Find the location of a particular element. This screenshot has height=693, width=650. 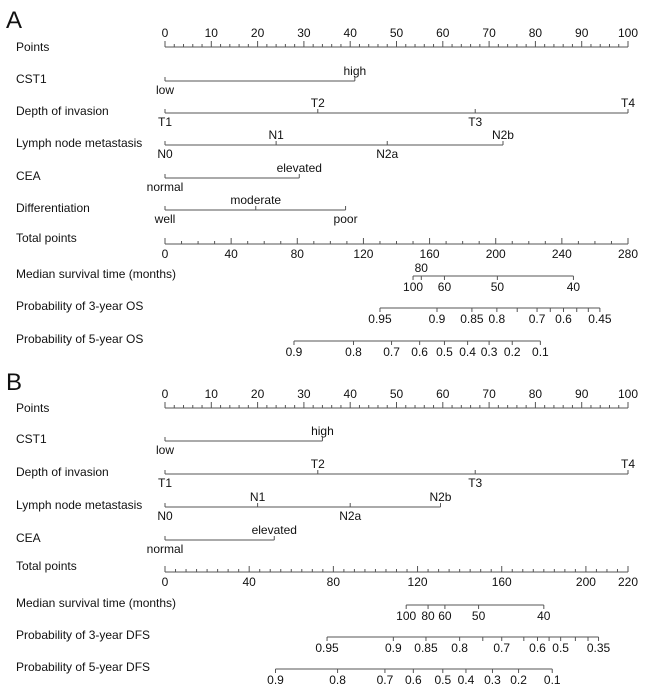

total-points-tick-label: 240 is located at coordinates (562, 254).